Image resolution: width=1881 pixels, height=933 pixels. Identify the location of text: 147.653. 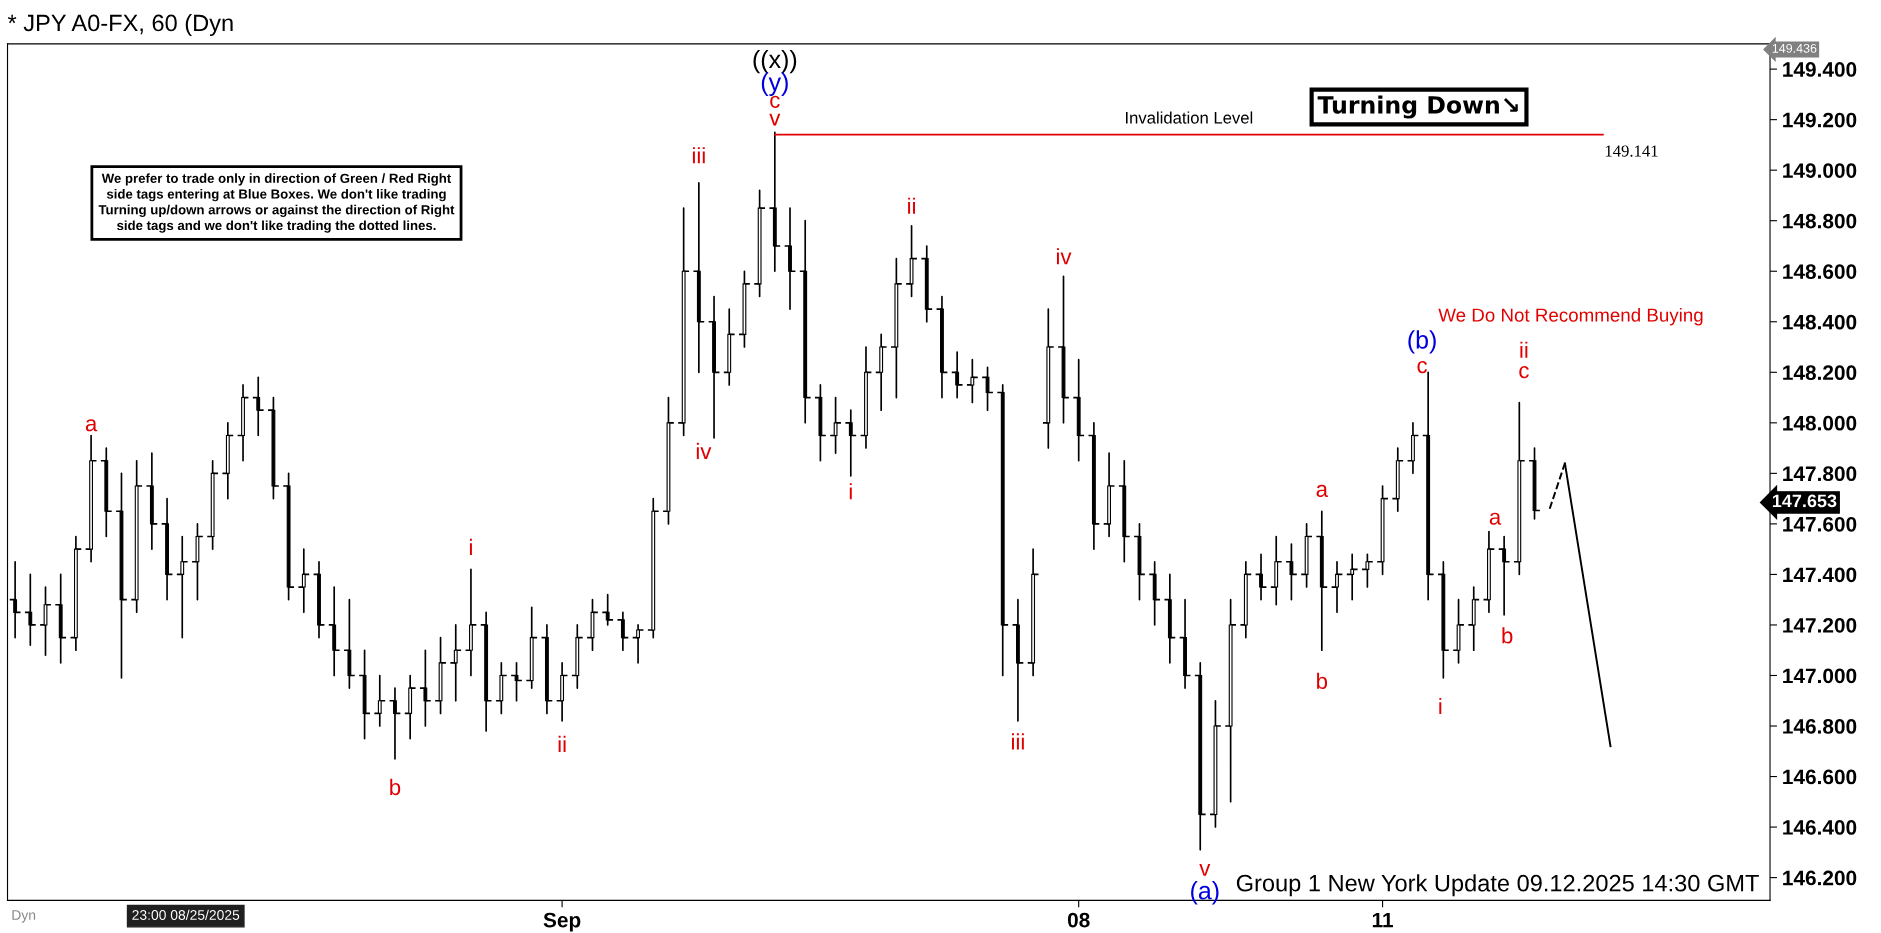
(1804, 501).